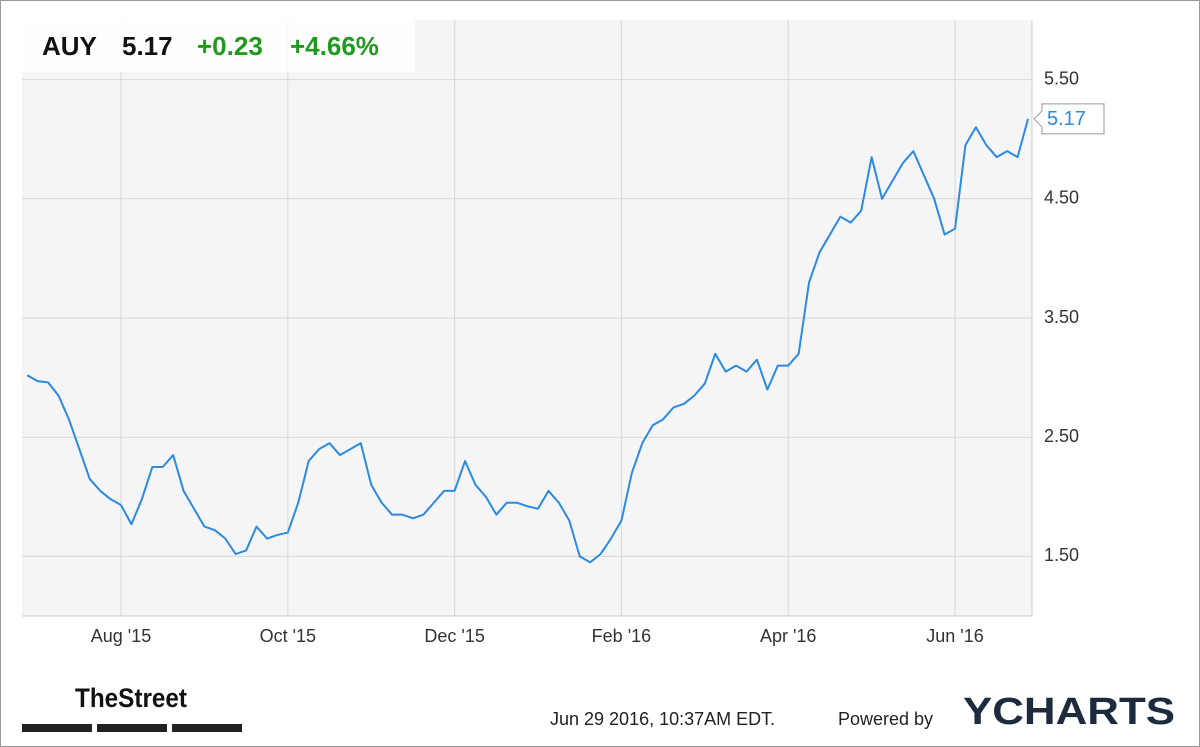  I want to click on y-tick-label: 1.50, so click(1061, 555).